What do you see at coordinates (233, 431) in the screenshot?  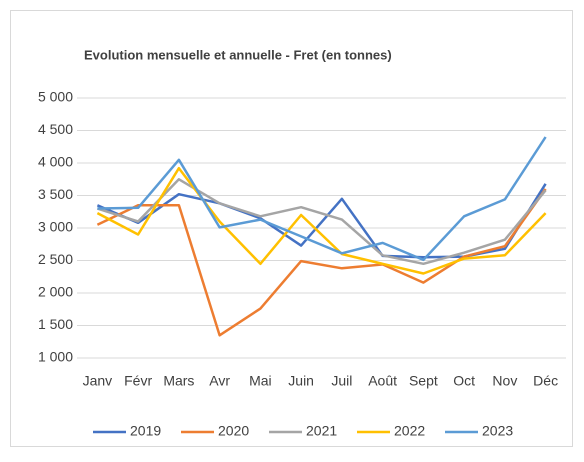 I see `legend-label: 2020` at bounding box center [233, 431].